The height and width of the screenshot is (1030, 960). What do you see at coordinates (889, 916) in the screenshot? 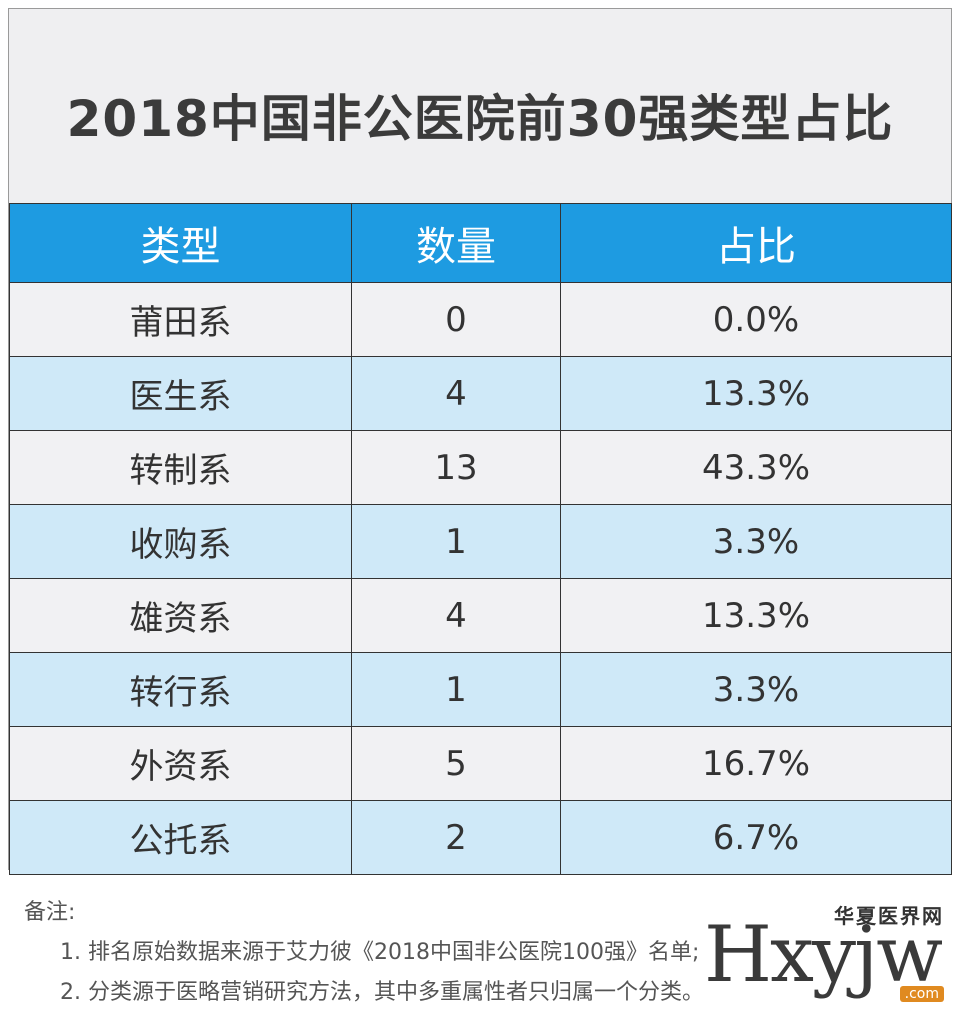
I see `logo-cn-text: 华夏医界网` at bounding box center [889, 916].